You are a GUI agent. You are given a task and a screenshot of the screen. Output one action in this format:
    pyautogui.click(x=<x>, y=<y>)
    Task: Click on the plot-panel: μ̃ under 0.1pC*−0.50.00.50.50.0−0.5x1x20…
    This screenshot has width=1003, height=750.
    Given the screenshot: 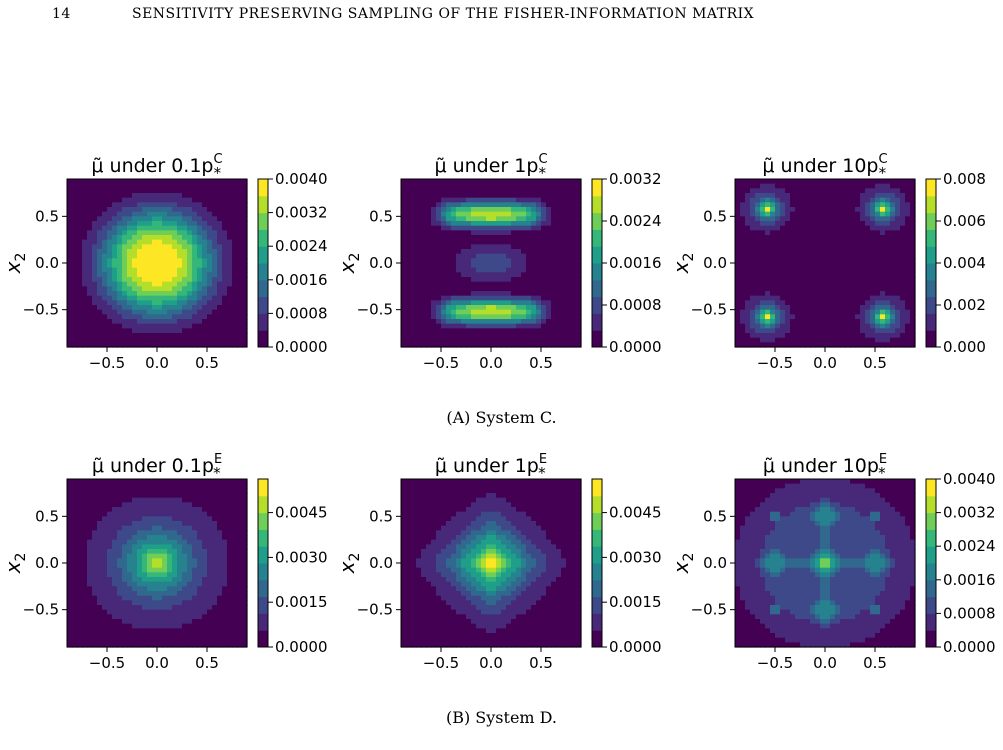 What is the action you would take?
    pyautogui.click(x=165, y=265)
    